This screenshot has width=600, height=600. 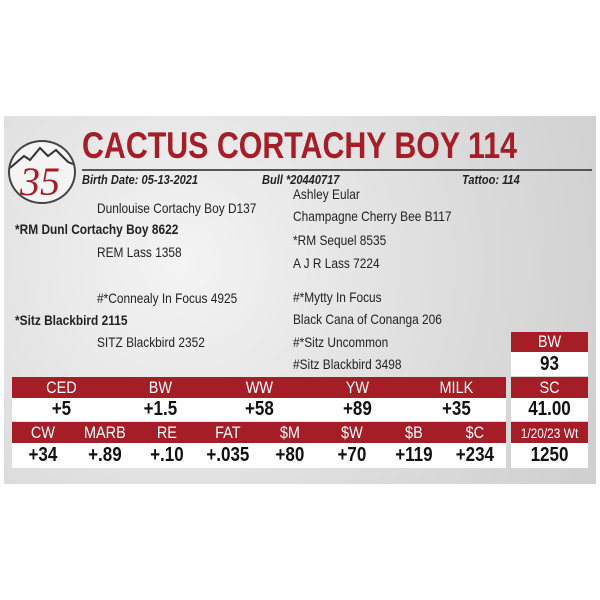 What do you see at coordinates (337, 170) in the screenshot?
I see `divider` at bounding box center [337, 170].